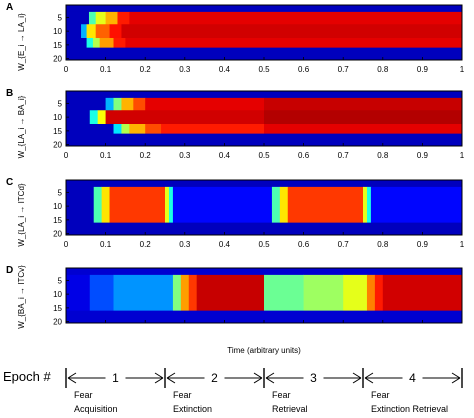 The width and height of the screenshot is (474, 418). I want to click on panel-c-x-ticks: 0 0.1 0.2 0.3 0.4 0.5 0.6 0.7 0.8 0.9 1, so click(264, 240).